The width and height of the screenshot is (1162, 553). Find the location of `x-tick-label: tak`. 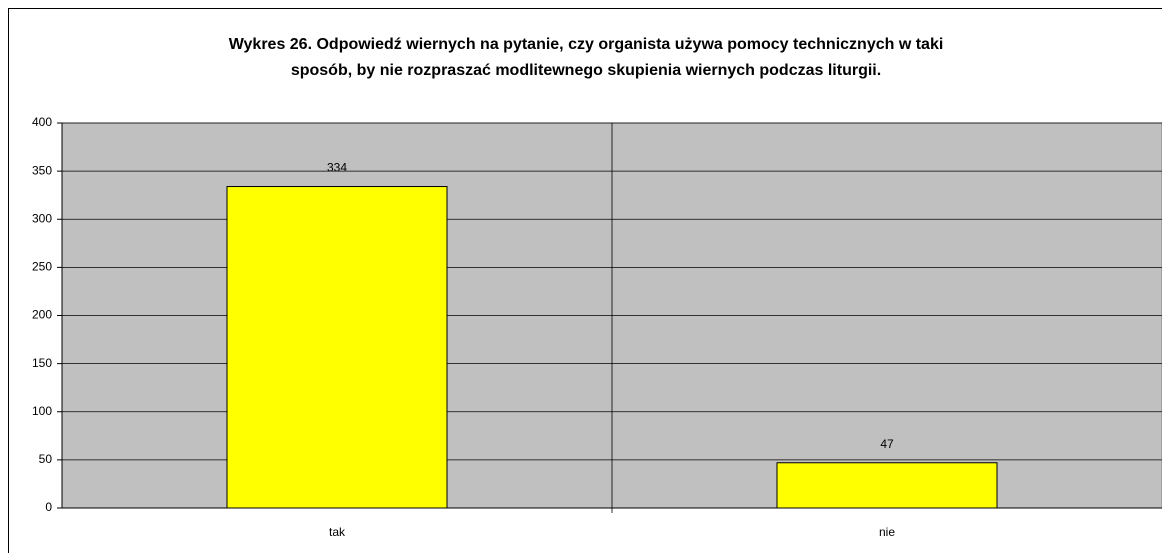

x-tick-label: tak is located at coordinates (337, 532).